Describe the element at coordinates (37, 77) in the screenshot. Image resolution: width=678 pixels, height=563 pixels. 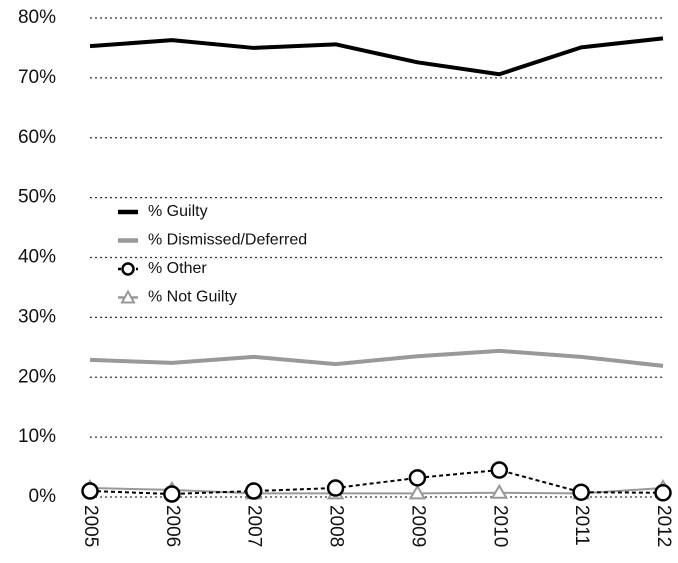
I see `y-tick-label: 70%` at that location.